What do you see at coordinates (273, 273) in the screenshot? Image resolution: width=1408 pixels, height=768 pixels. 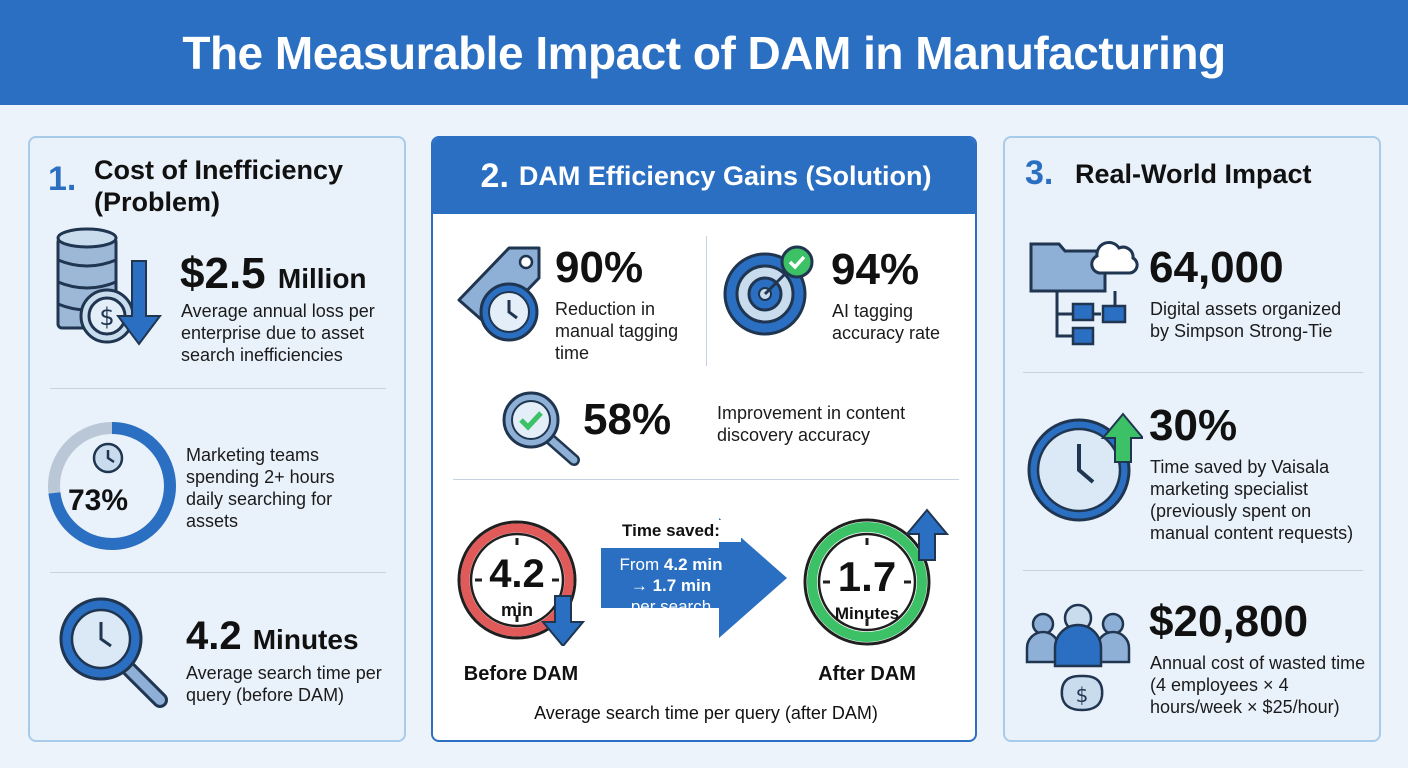 I see `stat-value: $2.5 Million` at bounding box center [273, 273].